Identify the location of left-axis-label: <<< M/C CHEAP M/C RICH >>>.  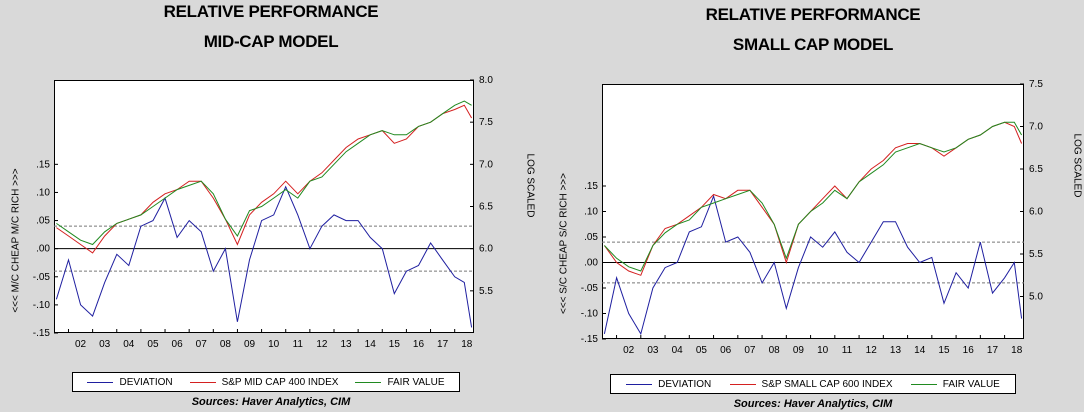
(16, 240).